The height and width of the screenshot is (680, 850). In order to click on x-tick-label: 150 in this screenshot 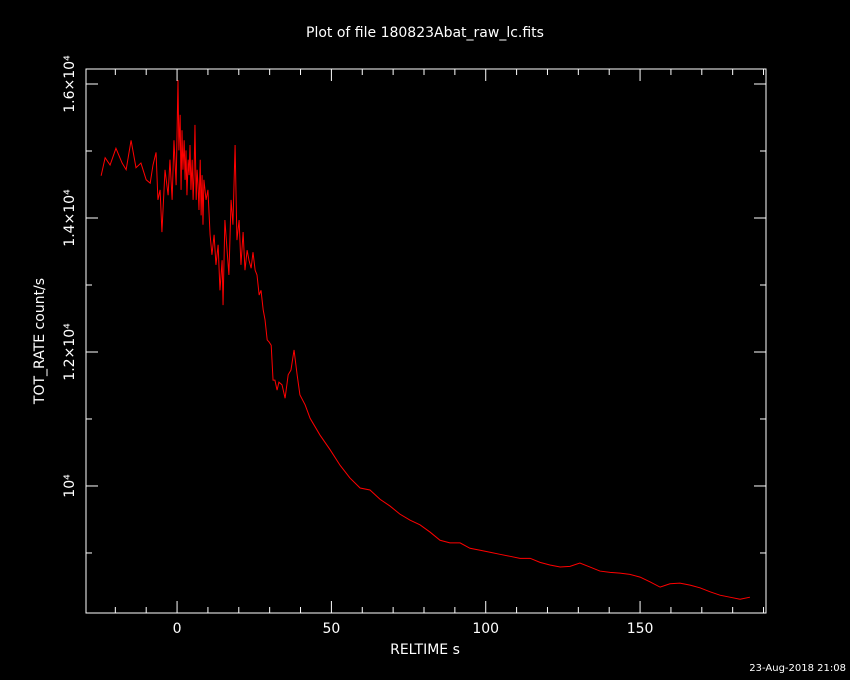, I will do `click(640, 629)`.